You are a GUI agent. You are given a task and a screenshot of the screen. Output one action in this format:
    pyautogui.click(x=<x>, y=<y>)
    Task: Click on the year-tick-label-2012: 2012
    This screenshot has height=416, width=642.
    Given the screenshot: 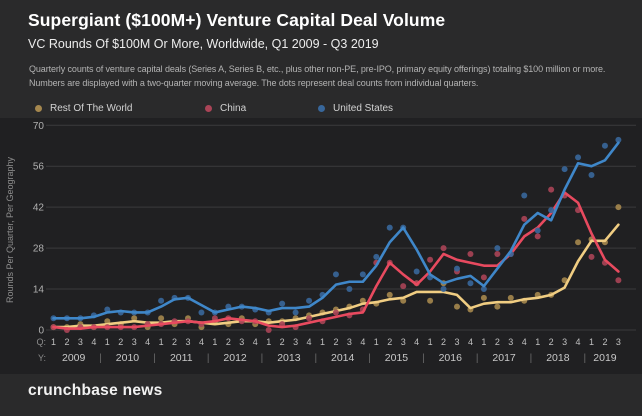 What is the action you would take?
    pyautogui.click(x=235, y=358)
    